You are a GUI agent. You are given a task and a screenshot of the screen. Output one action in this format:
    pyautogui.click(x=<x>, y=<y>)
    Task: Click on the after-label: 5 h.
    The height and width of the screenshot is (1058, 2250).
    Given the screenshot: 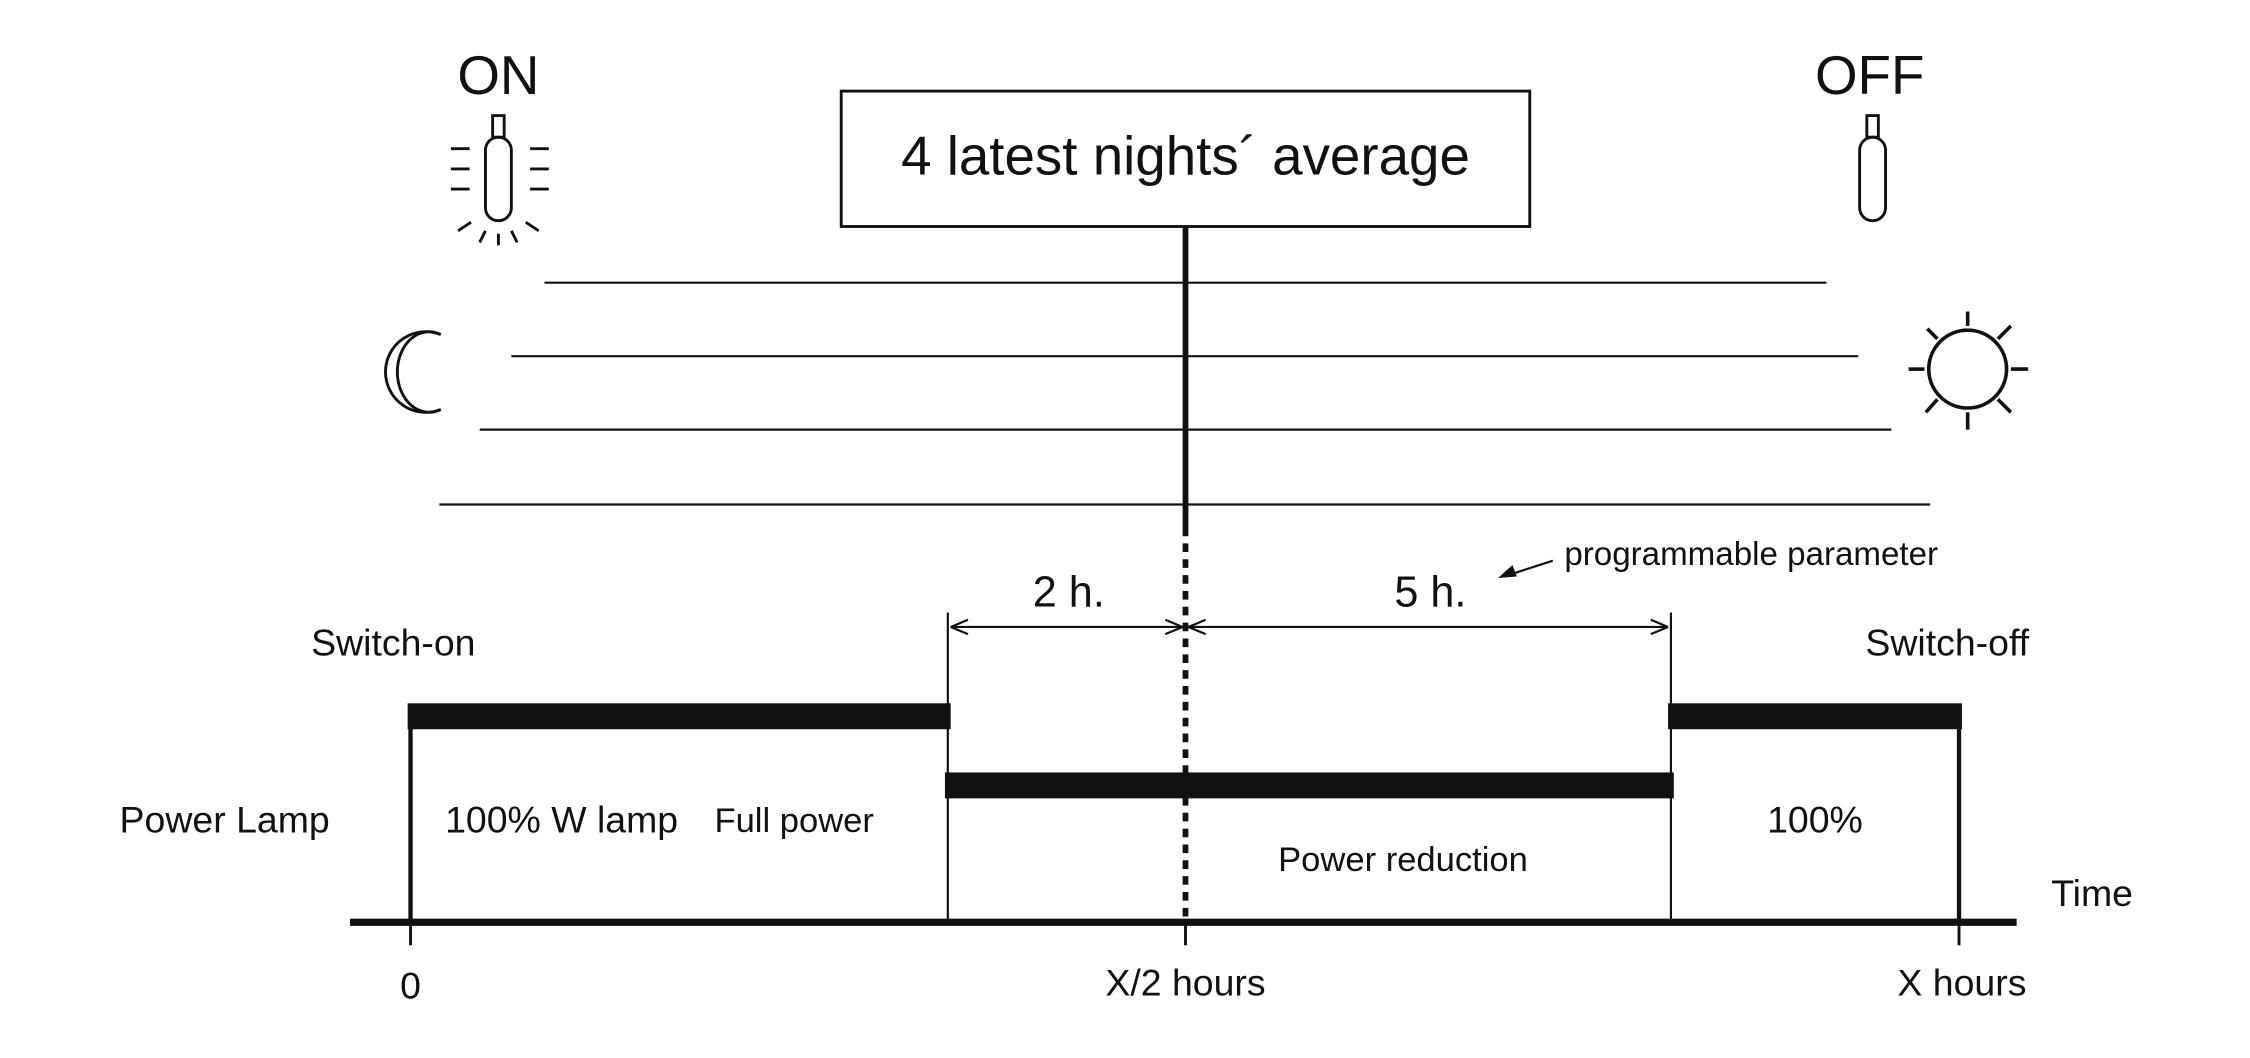 What is the action you would take?
    pyautogui.click(x=1430, y=593)
    